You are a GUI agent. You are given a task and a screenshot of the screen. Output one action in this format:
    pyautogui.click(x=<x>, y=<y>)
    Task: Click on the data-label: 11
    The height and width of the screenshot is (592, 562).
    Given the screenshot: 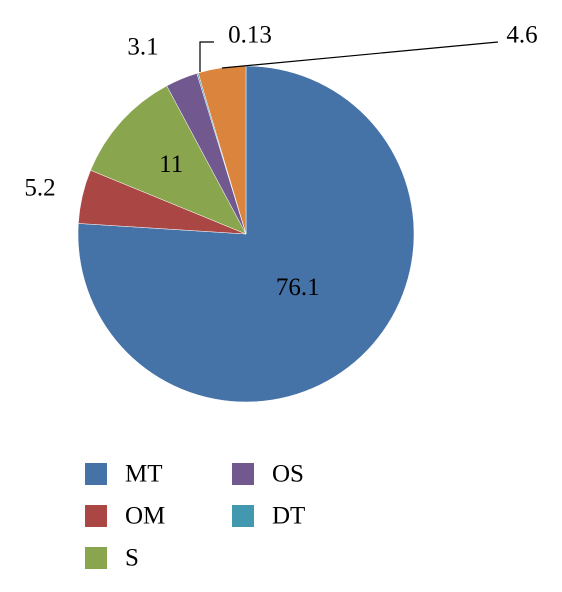 What is the action you would take?
    pyautogui.click(x=171, y=164)
    